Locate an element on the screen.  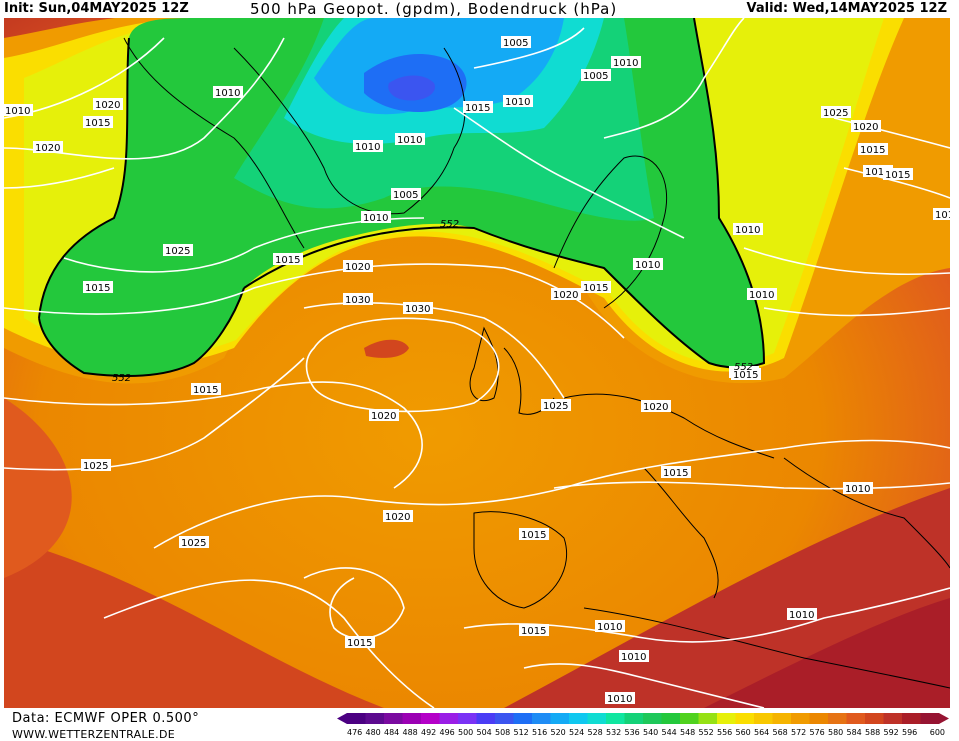
legend-tick-label: 500 is located at coordinates (465, 732).